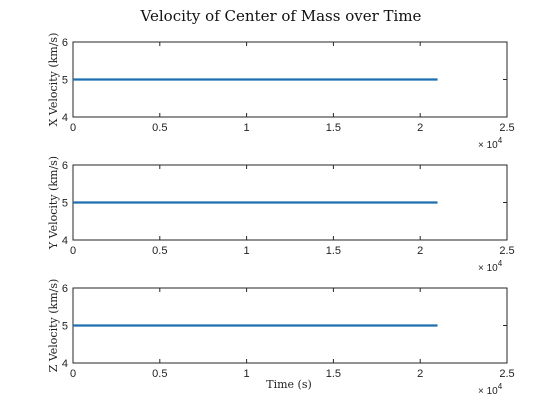  What do you see at coordinates (289, 384) in the screenshot?
I see `x-axis-label: Time (s)` at bounding box center [289, 384].